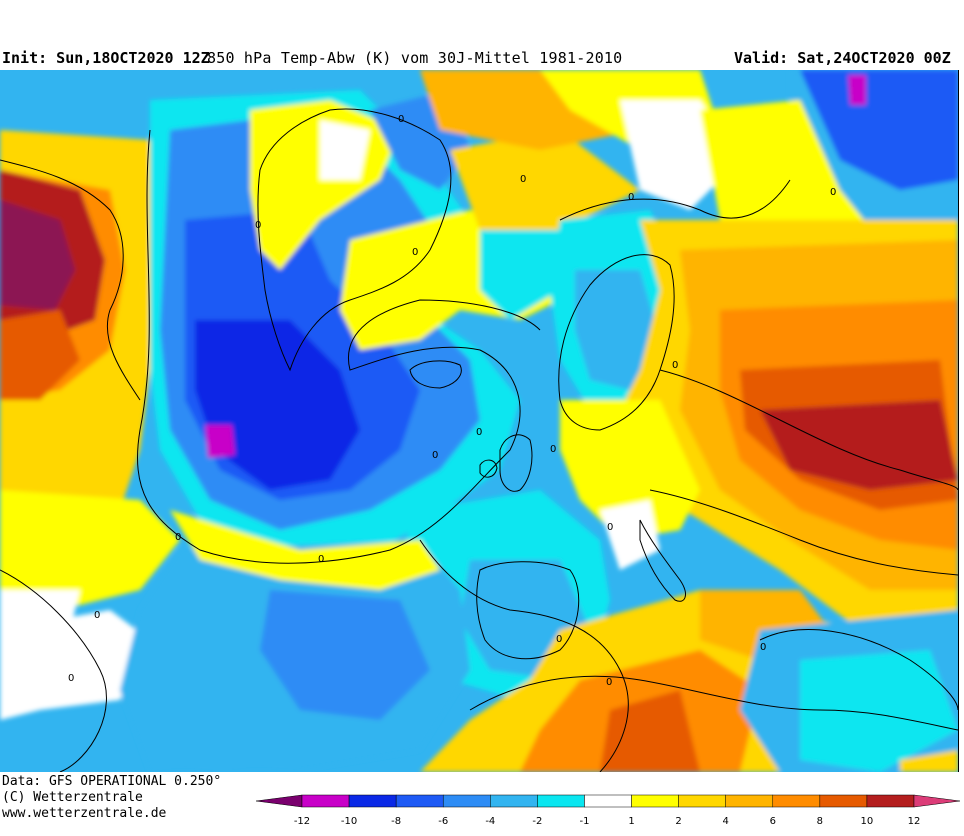 Image resolution: width=964 pixels, height=836 pixels. I want to click on legend-tick-label: -2, so click(537, 821).